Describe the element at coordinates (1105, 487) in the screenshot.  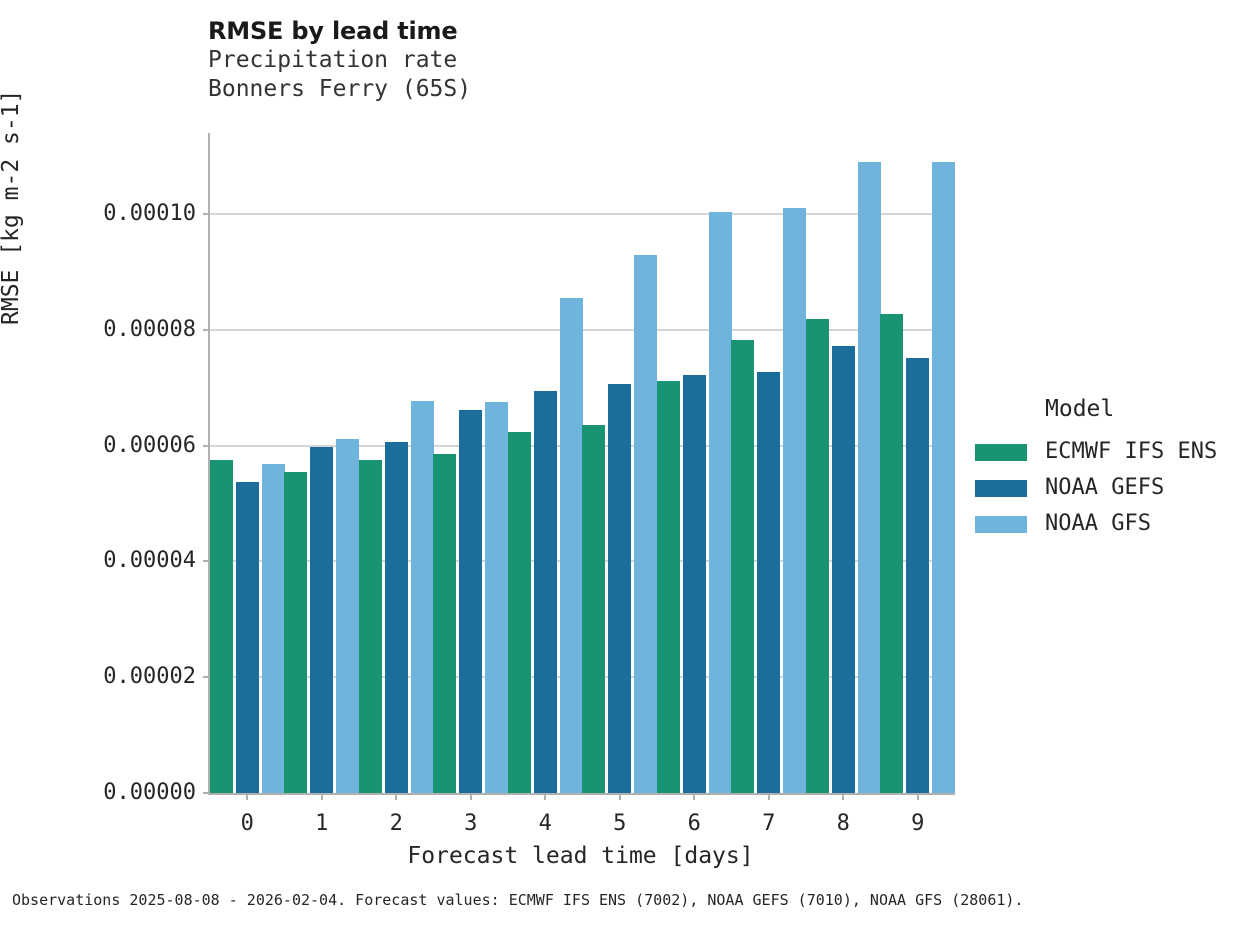
I see `legend-entry-label: NOAA GEFS` at that location.